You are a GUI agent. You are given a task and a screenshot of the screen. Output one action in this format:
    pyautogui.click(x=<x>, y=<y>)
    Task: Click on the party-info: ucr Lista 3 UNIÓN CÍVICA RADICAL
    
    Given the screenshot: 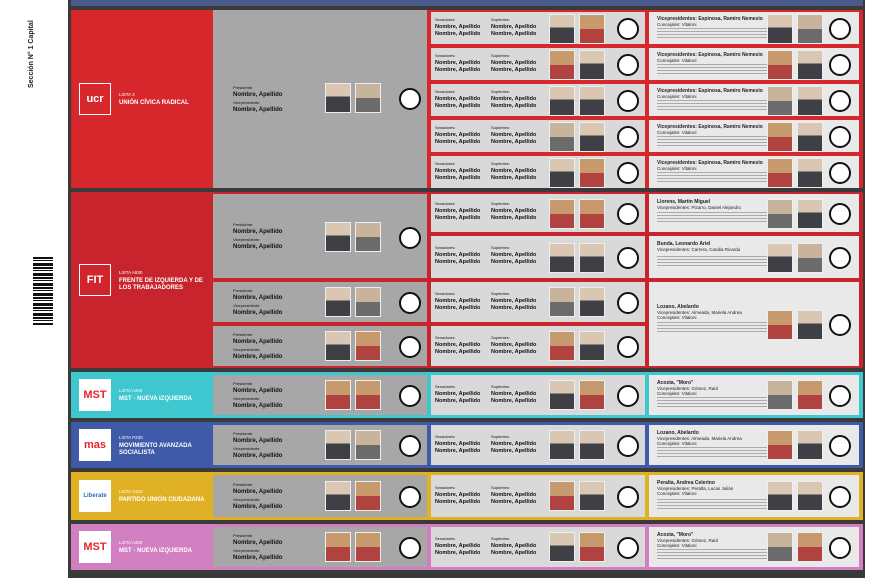 What is the action you would take?
    pyautogui.click(x=141, y=99)
    